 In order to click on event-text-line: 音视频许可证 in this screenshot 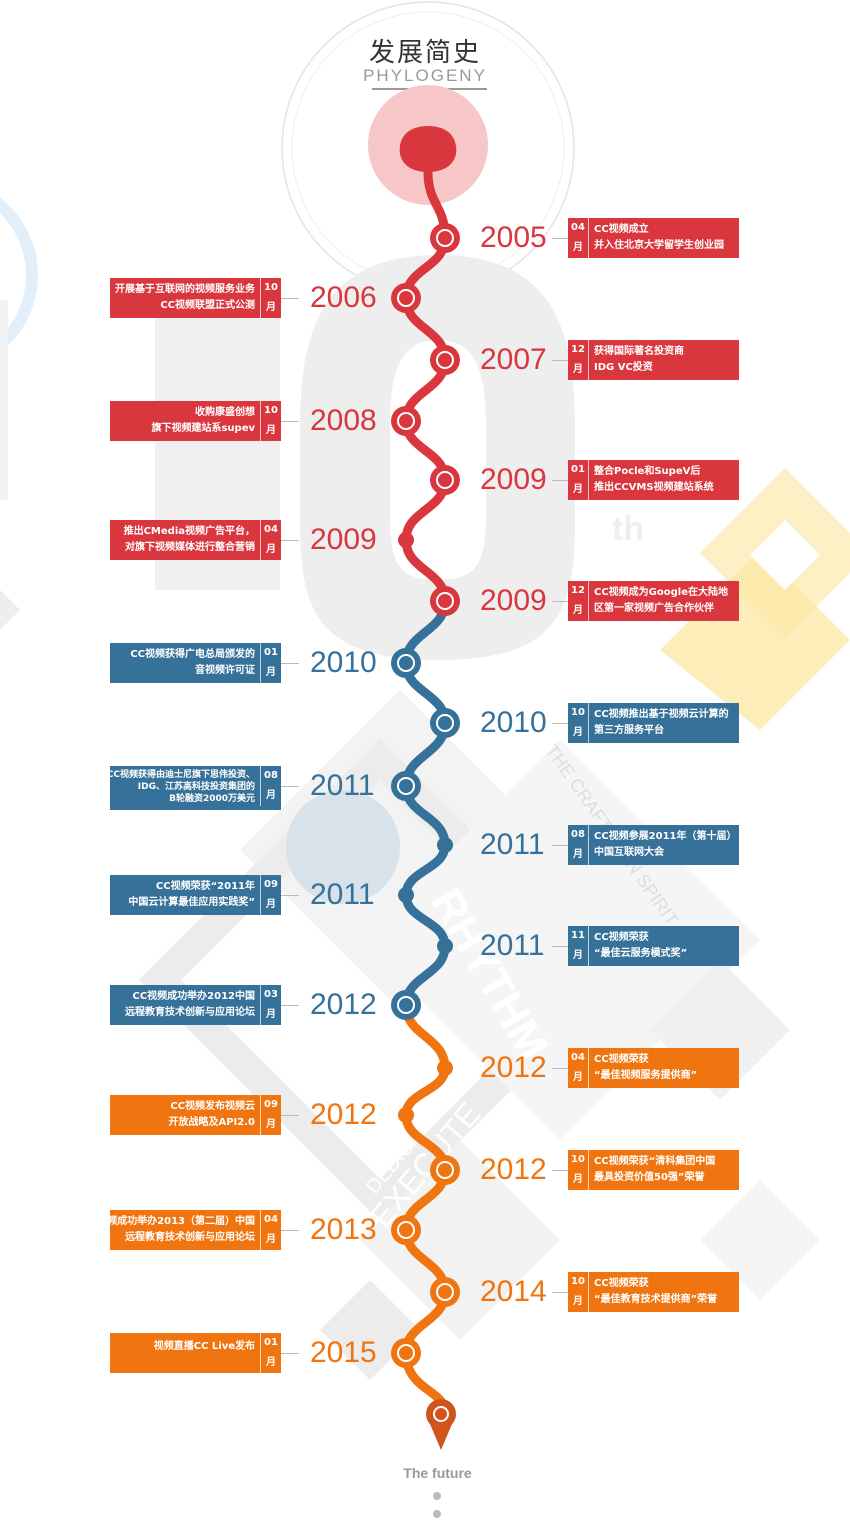, I will do `click(225, 670)`.